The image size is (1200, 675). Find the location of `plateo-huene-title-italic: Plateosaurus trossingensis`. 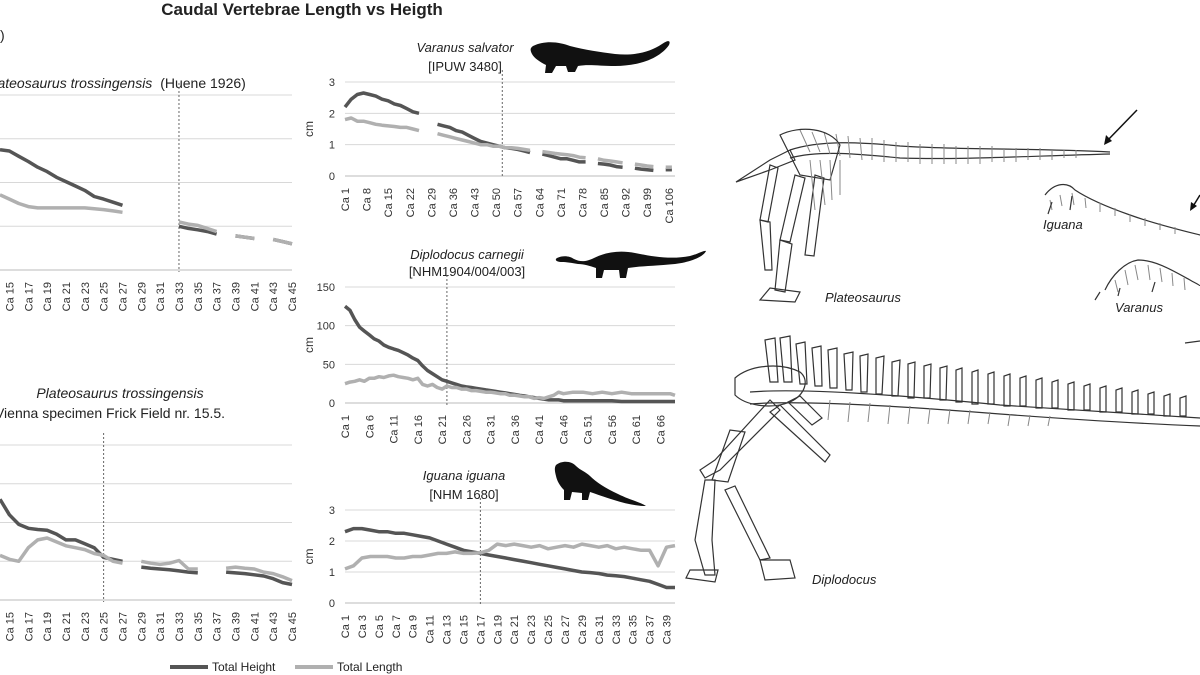

plateo-huene-title-italic: Plateosaurus trossingensis is located at coordinates (76, 83).